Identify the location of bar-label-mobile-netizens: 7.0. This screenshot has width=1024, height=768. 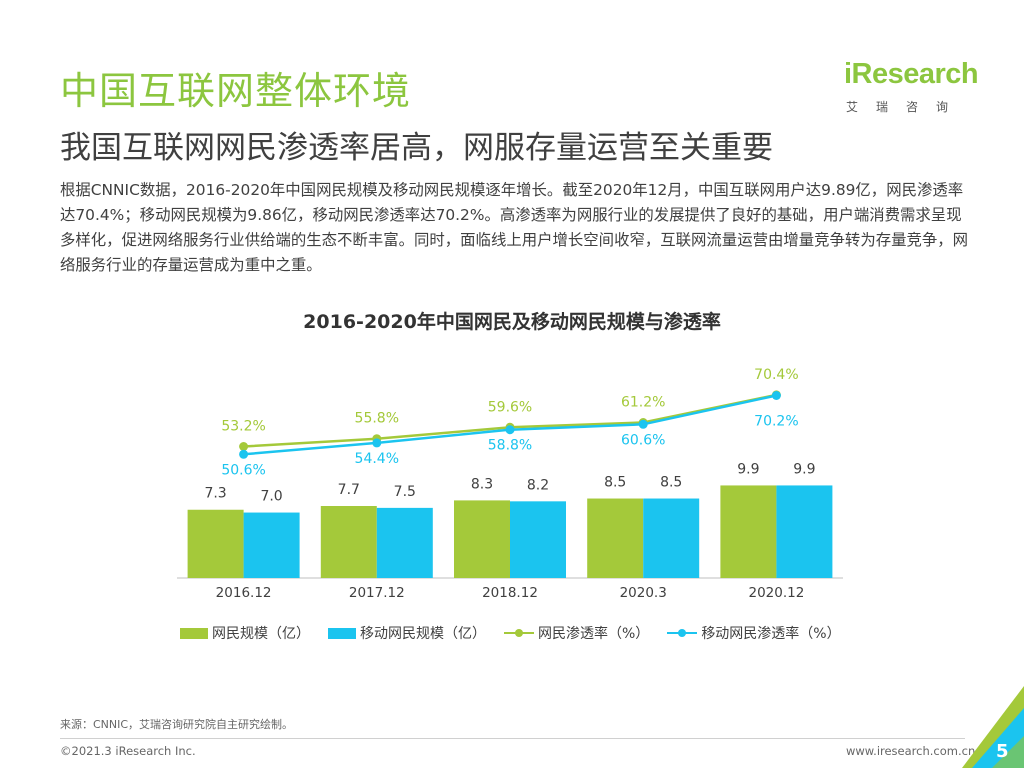
(271, 497).